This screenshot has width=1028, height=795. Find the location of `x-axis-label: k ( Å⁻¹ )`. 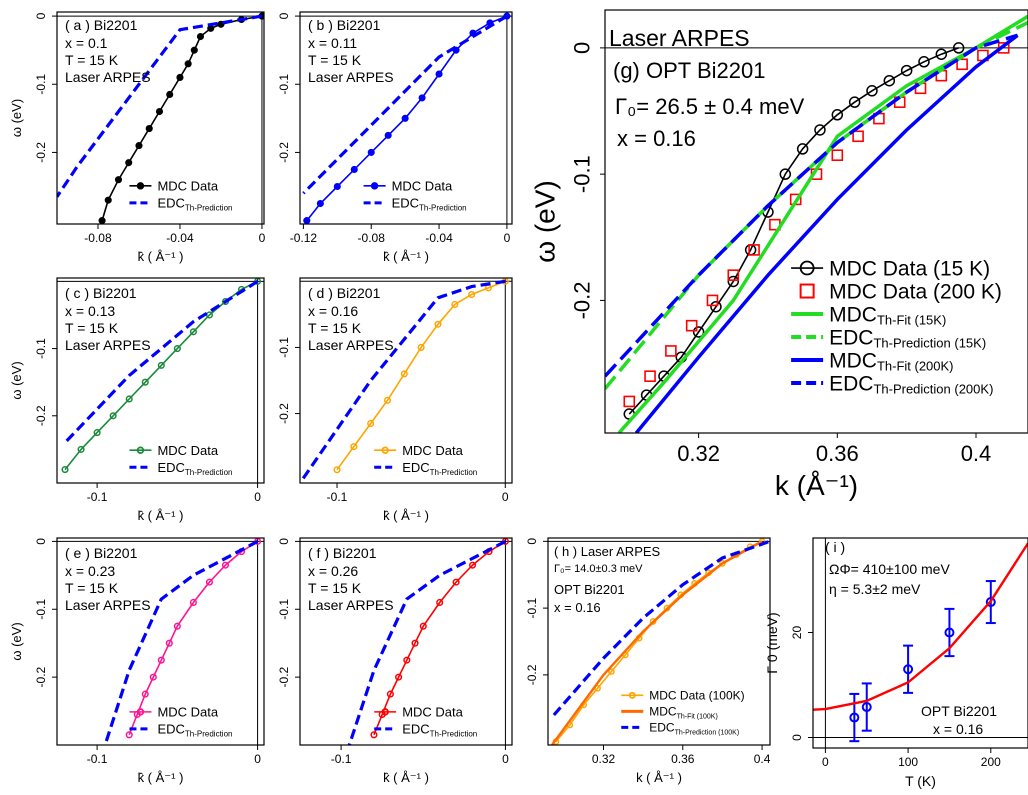

x-axis-label: k ( Å⁻¹ ) is located at coordinates (659, 777).